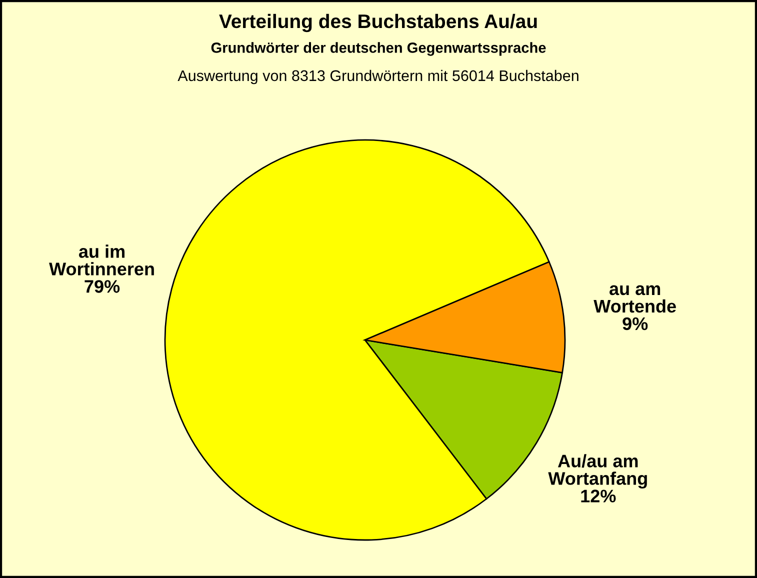  What do you see at coordinates (597, 471) in the screenshot?
I see `slice-label: Au/au am Wortanfang` at bounding box center [597, 471].